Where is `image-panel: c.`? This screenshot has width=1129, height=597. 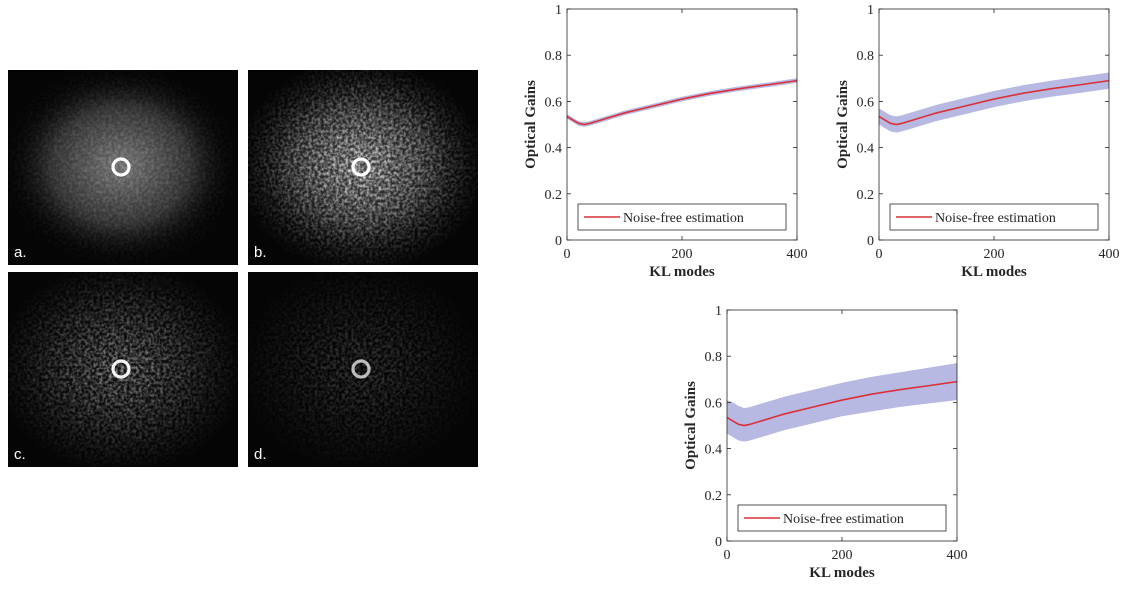 image-panel: c. is located at coordinates (123, 369).